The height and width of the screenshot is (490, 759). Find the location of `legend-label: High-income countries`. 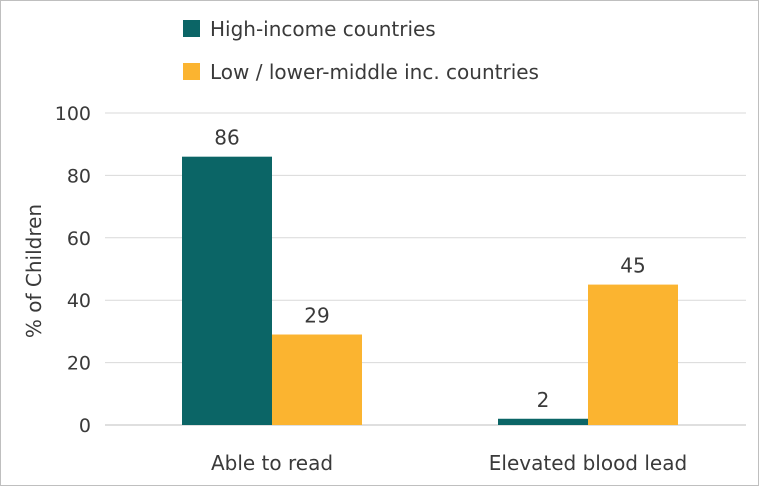

legend-label: High-income countries is located at coordinates (323, 29).